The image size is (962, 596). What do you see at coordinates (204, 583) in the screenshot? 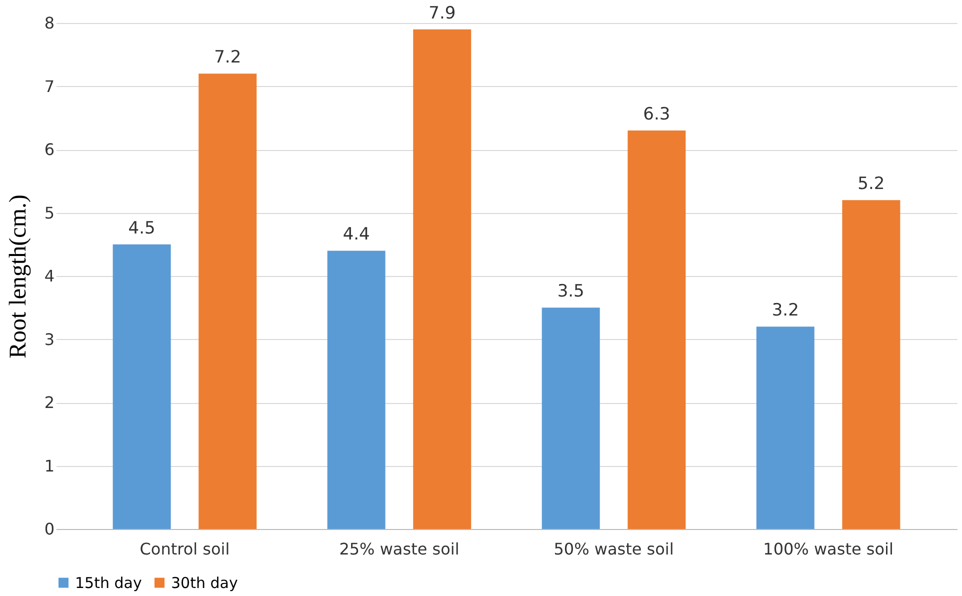
I see `legend-label: 30th day` at bounding box center [204, 583].